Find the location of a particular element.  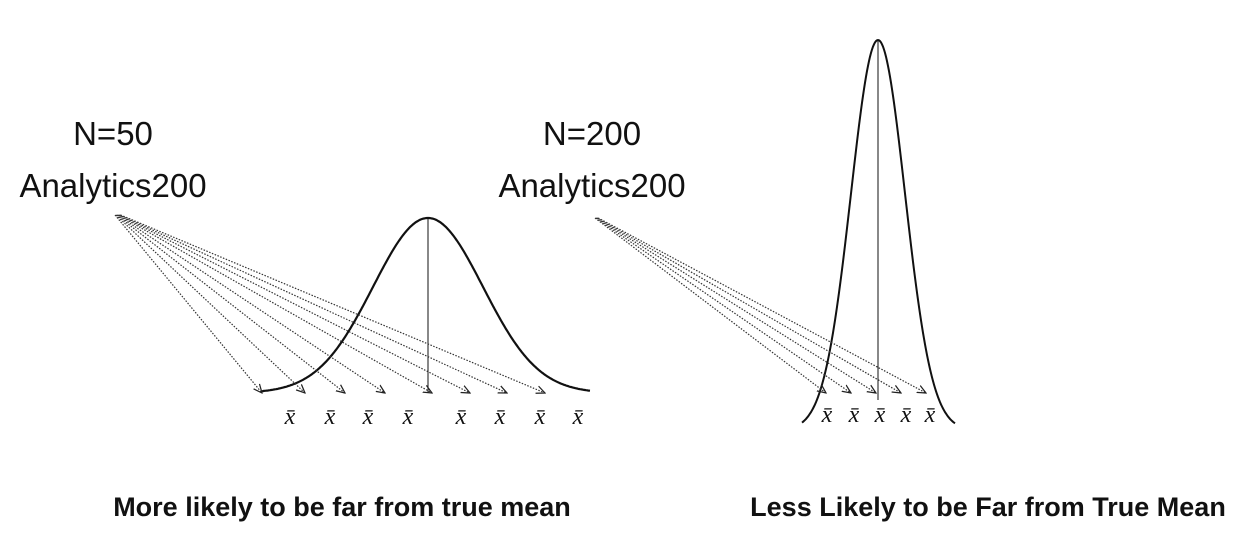

sample-size: N=50 is located at coordinates (113, 133).